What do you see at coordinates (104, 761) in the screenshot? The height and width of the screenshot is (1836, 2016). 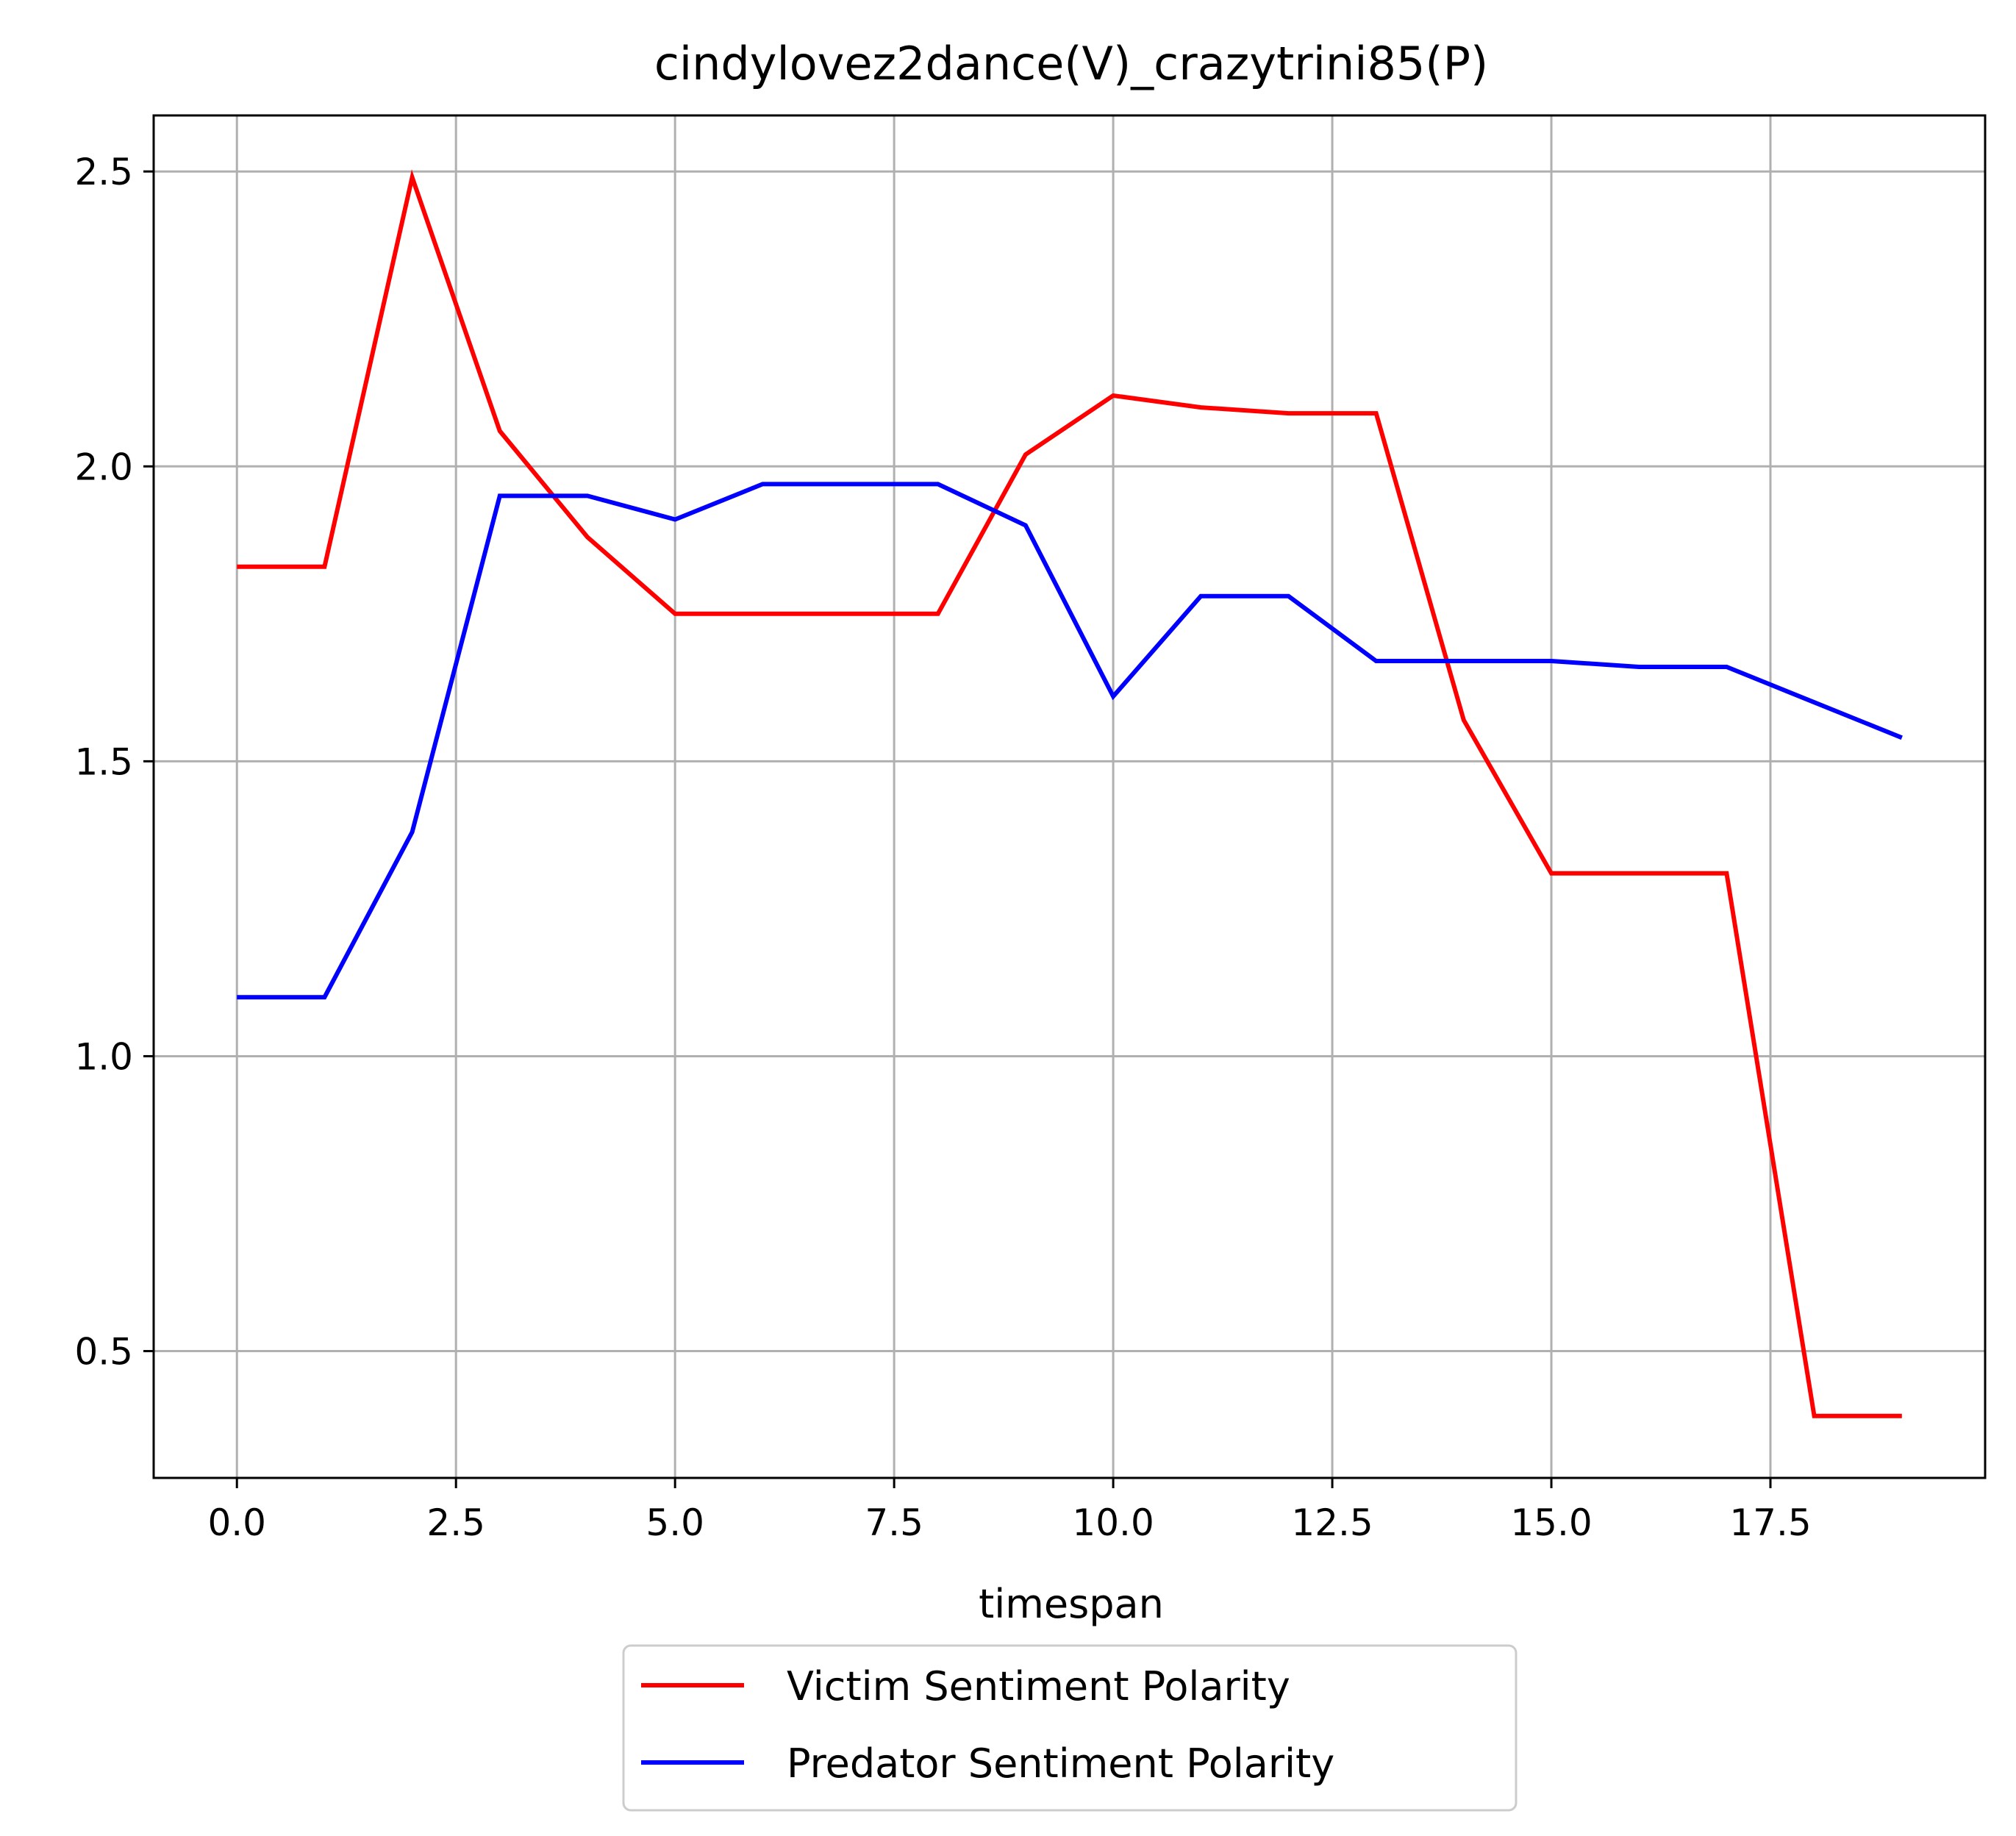 I see `y-tick-label: 1.5` at bounding box center [104, 761].